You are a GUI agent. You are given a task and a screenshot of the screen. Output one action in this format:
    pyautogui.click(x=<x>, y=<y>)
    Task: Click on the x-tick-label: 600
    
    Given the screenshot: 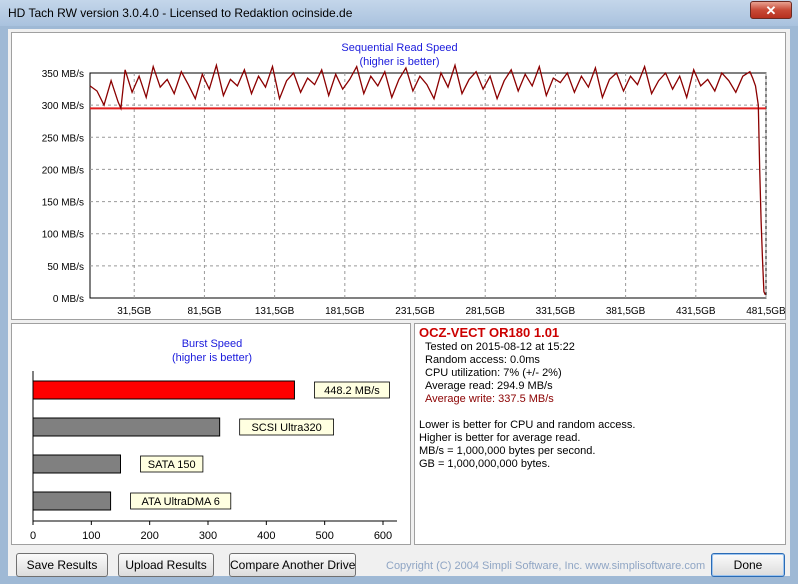 What is the action you would take?
    pyautogui.click(x=383, y=536)
    